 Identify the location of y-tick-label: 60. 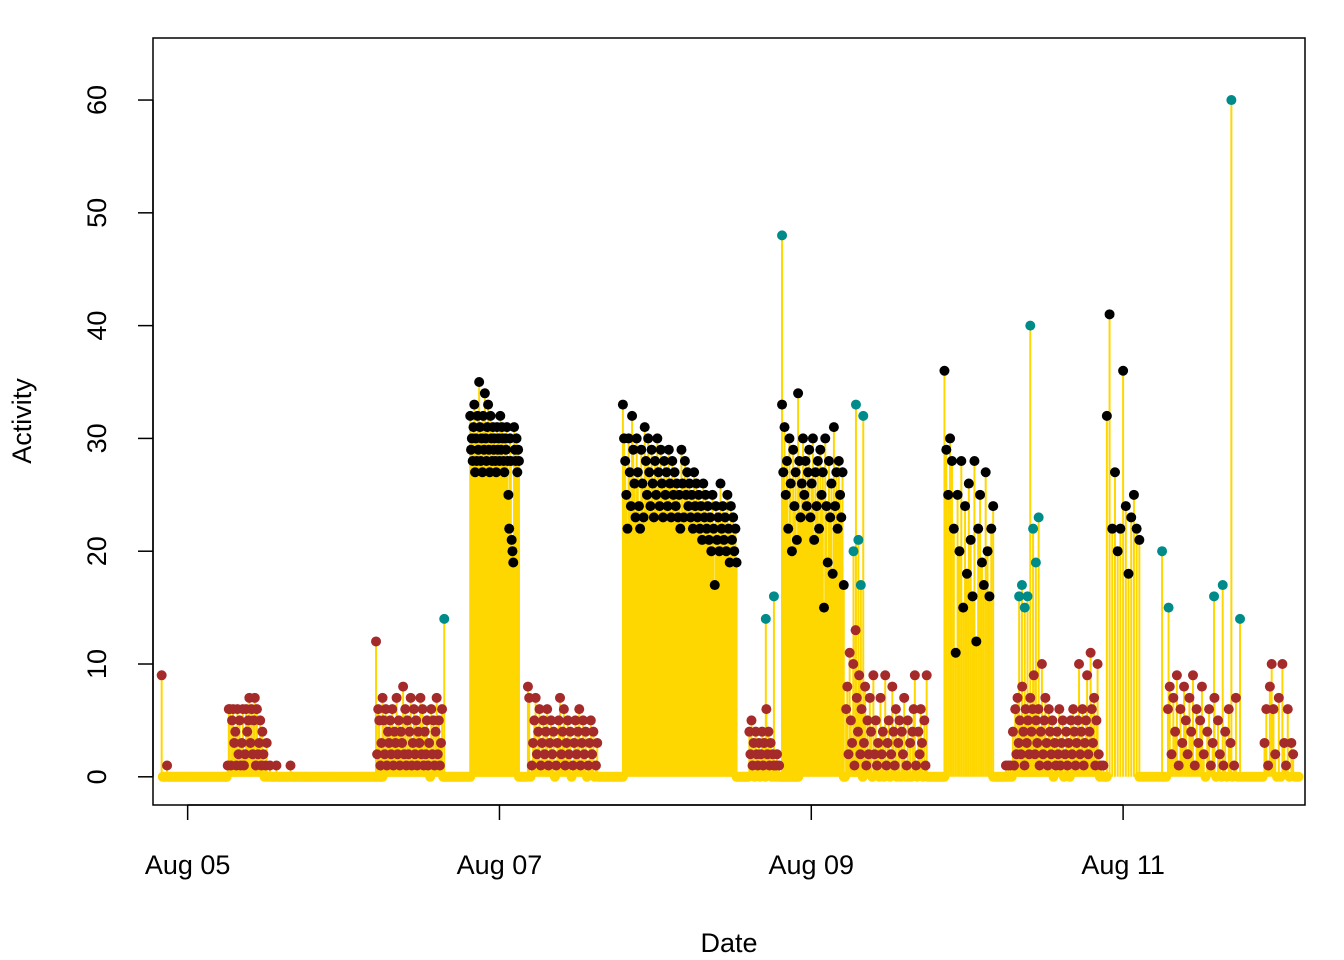
(97, 100).